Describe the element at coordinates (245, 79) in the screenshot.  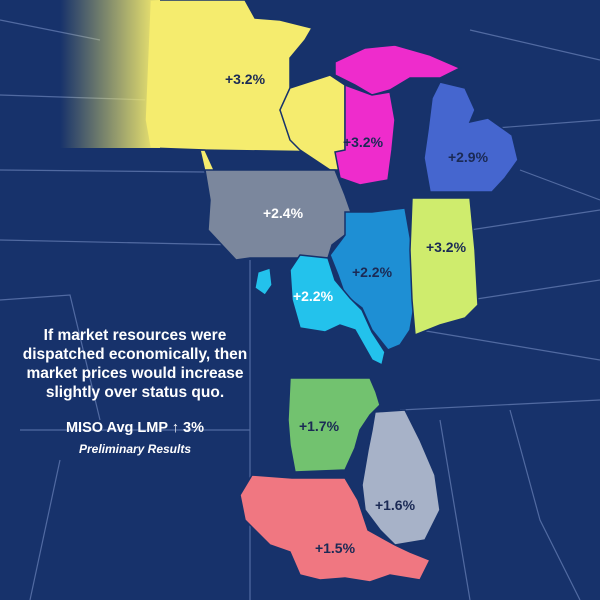
I see `label-minnesota: +3.2%` at that location.